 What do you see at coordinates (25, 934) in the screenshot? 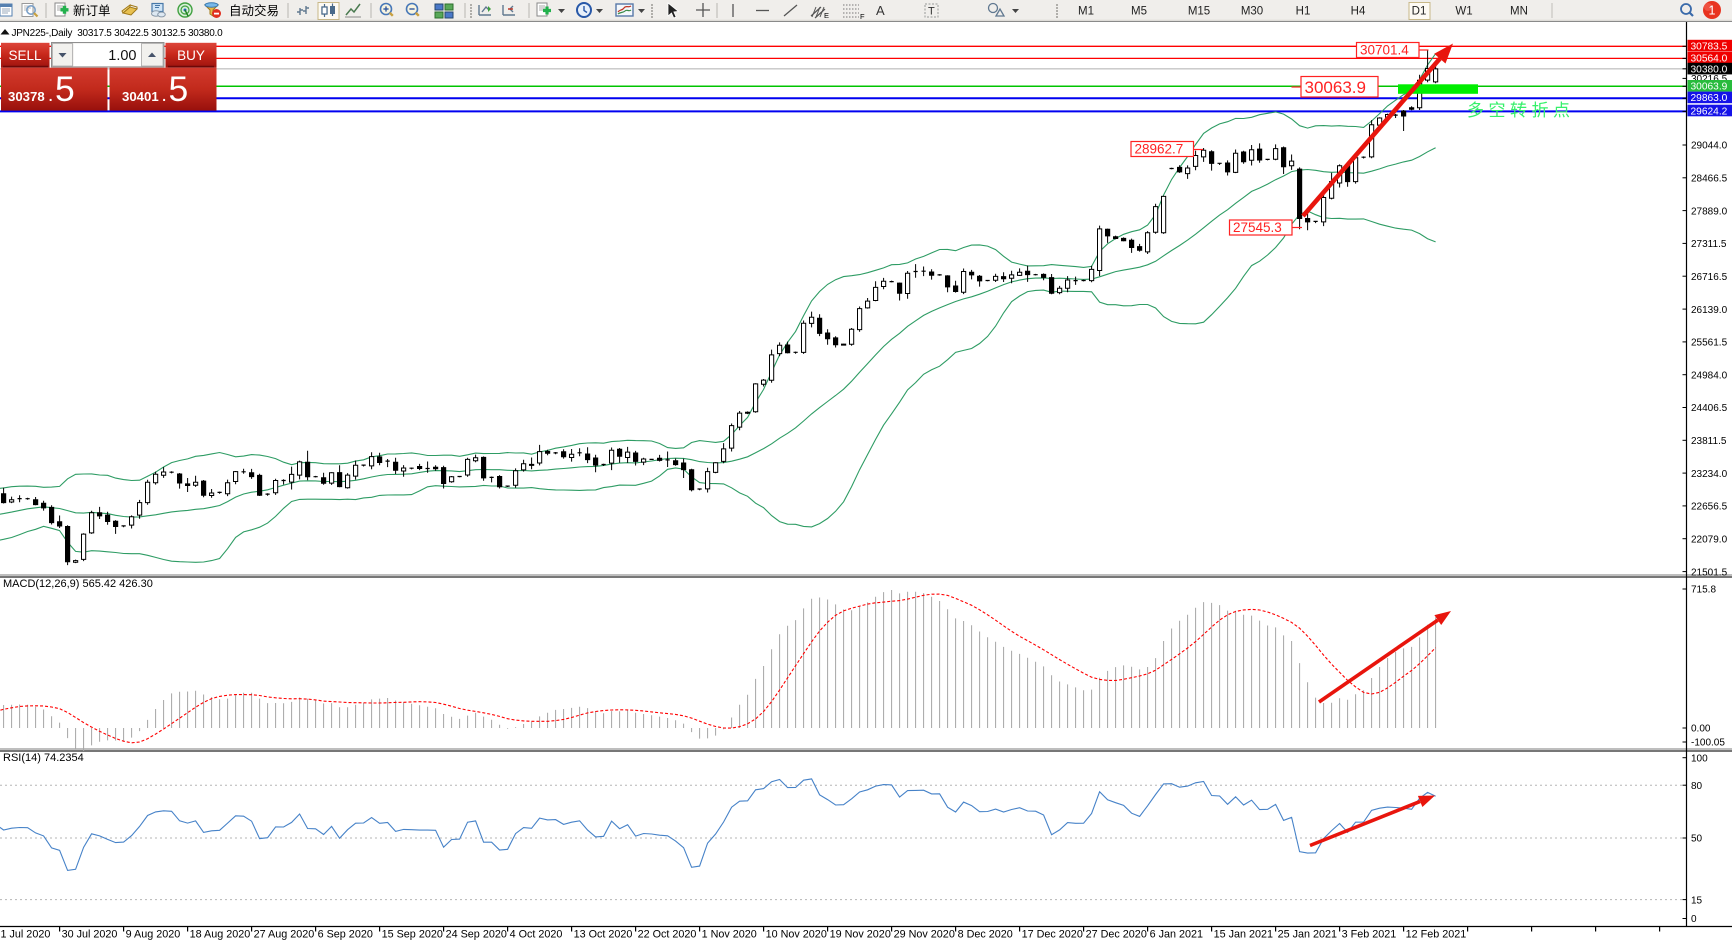
I see `svg-text: 21 Jul 2020` at bounding box center [25, 934].